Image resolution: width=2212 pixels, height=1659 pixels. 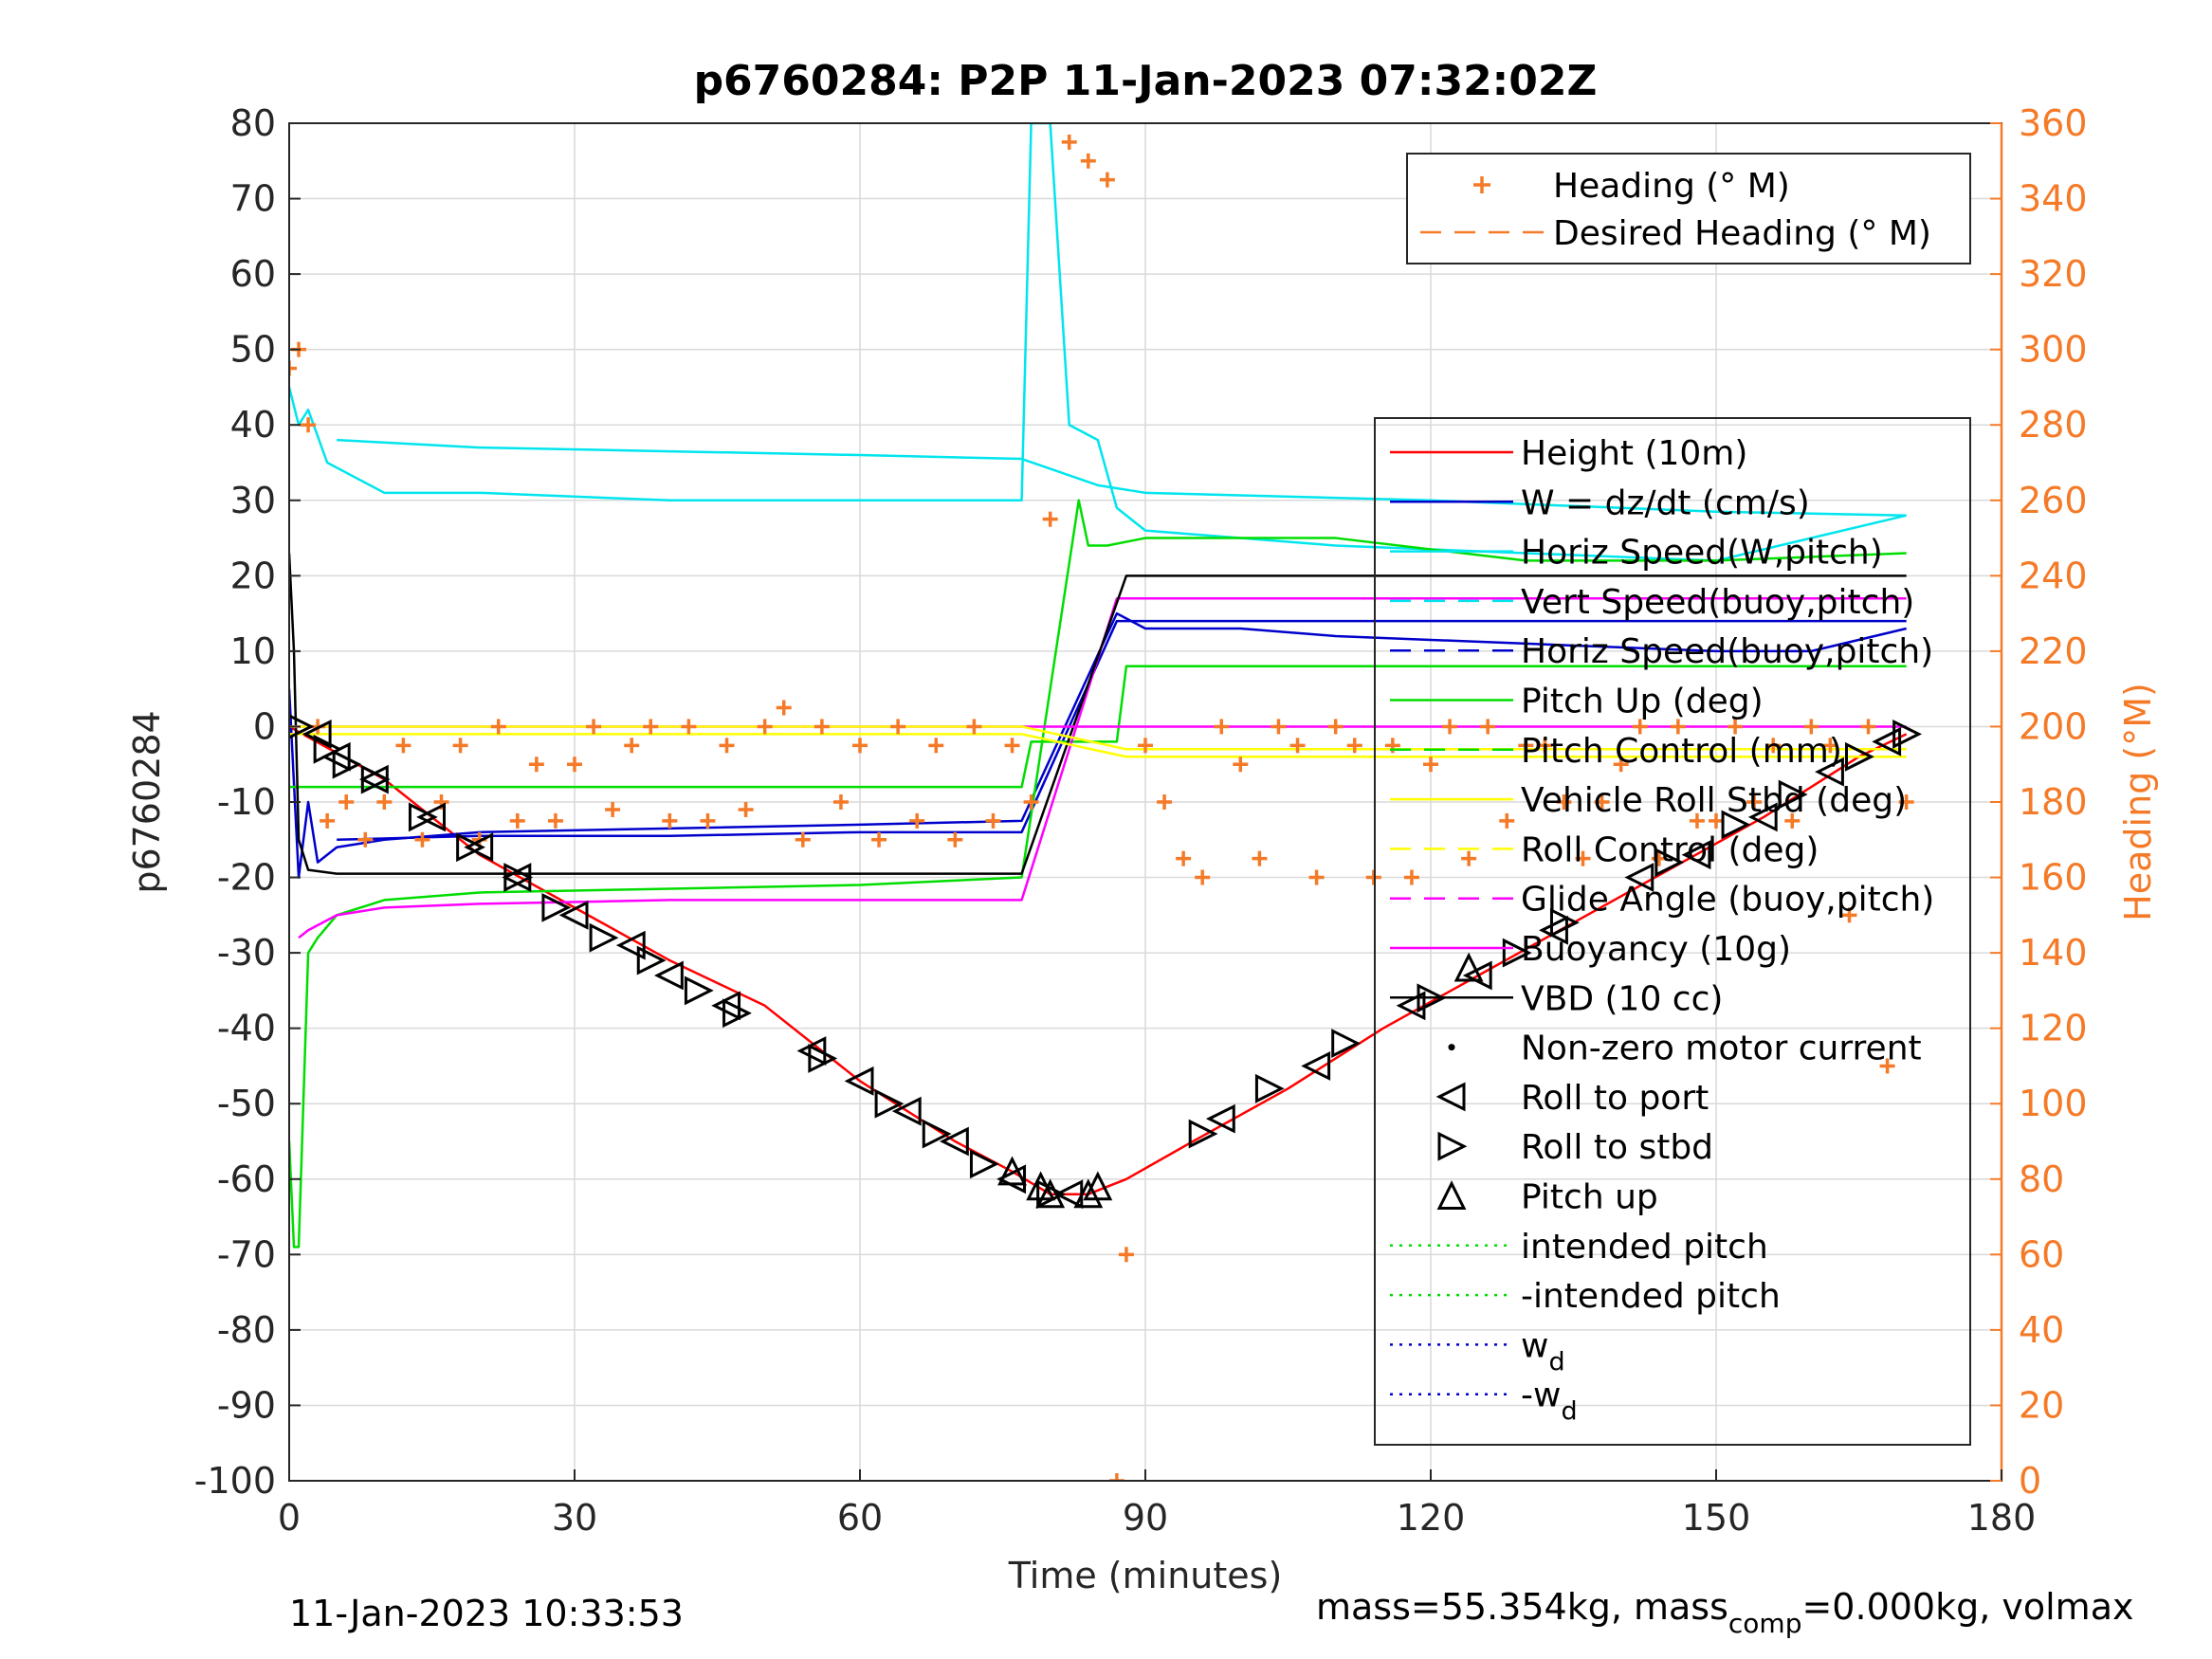 I want to click on legend-main-item-label: W = dz/dt (cm/s), so click(x=1665, y=502).